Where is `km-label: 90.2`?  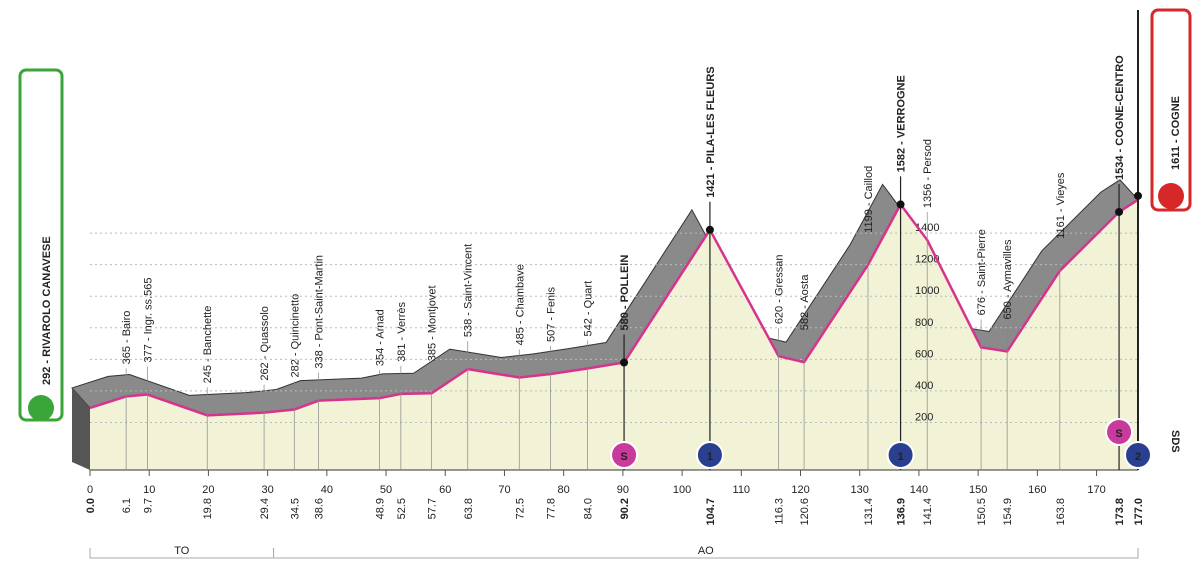
km-label: 90.2 is located at coordinates (625, 508).